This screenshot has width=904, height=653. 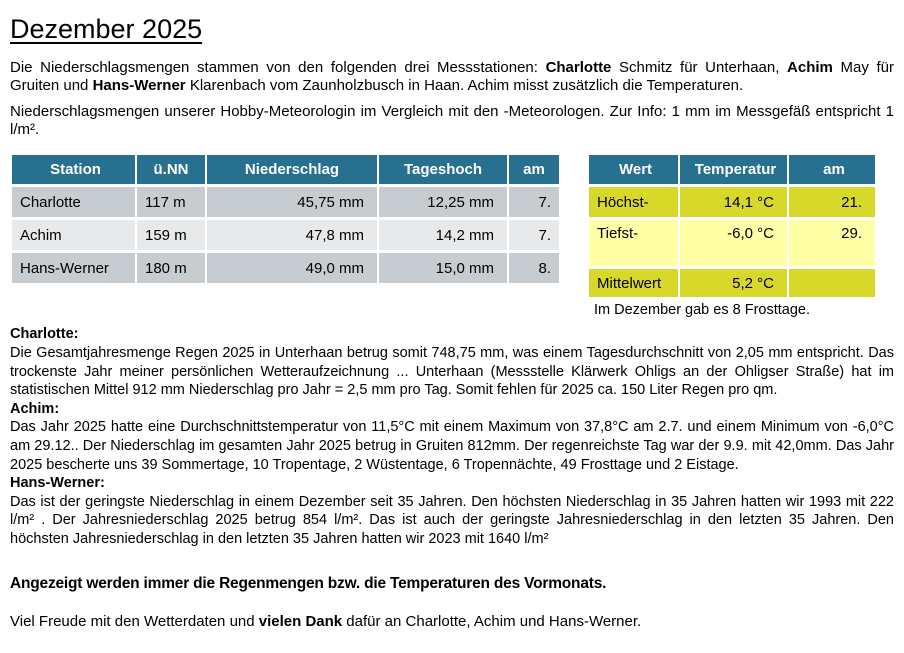 I want to click on section-heading-charlotte: Charlotte:, so click(x=44, y=334).